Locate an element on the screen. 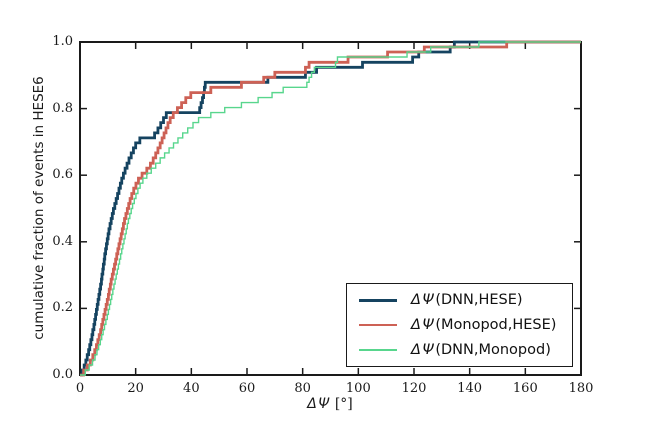  legend-swatch-monopod-hese is located at coordinates (378, 325).